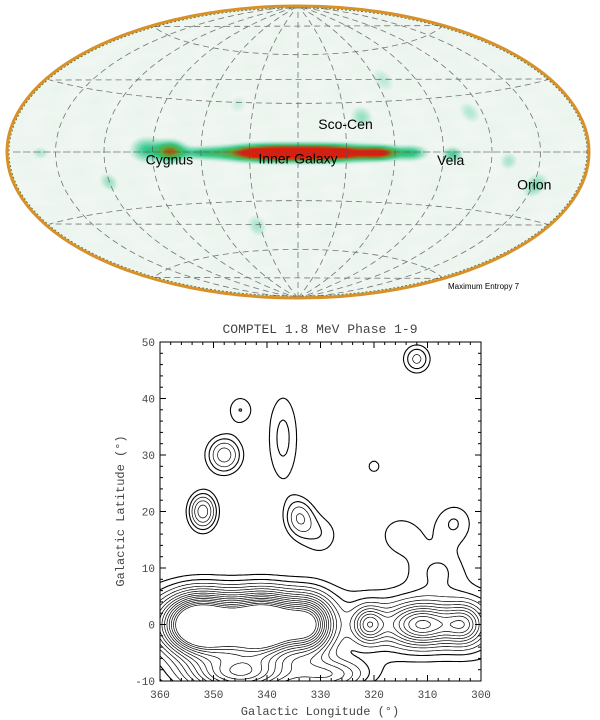  I want to click on region-label: Inner Galaxy, so click(297, 158).